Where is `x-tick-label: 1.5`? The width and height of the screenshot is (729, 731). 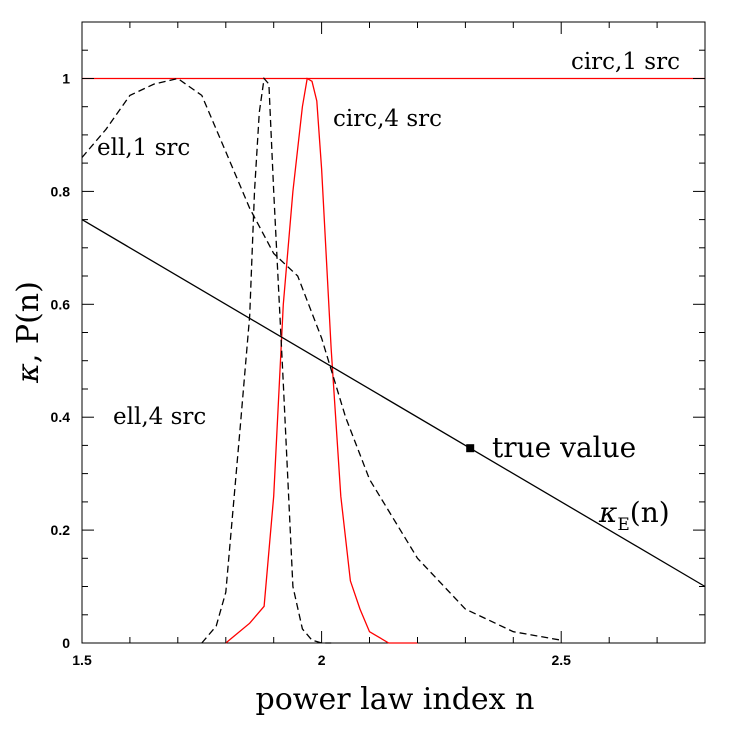 x-tick-label: 1.5 is located at coordinates (82, 660).